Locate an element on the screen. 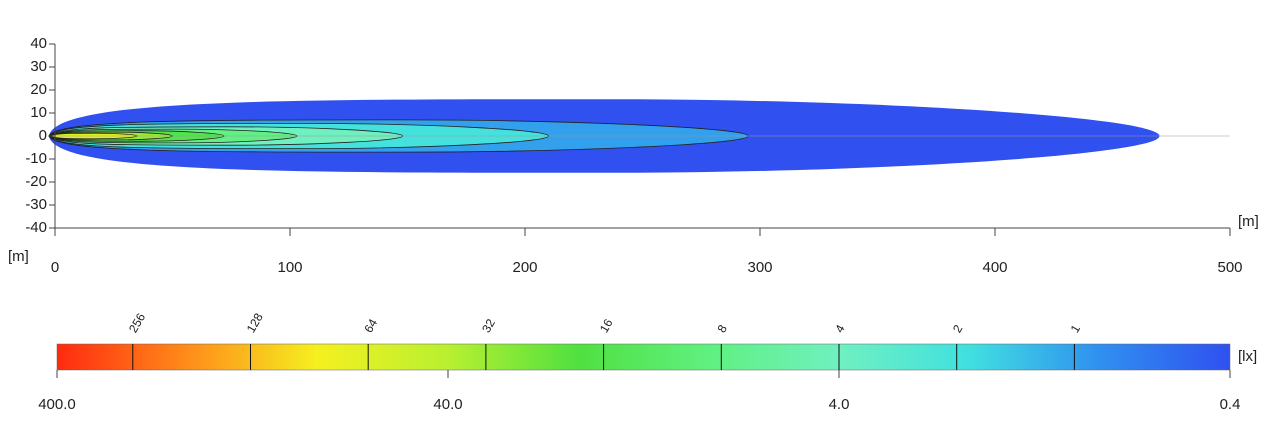 The width and height of the screenshot is (1280, 424). colorbar-level-label: 2 is located at coordinates (958, 328).